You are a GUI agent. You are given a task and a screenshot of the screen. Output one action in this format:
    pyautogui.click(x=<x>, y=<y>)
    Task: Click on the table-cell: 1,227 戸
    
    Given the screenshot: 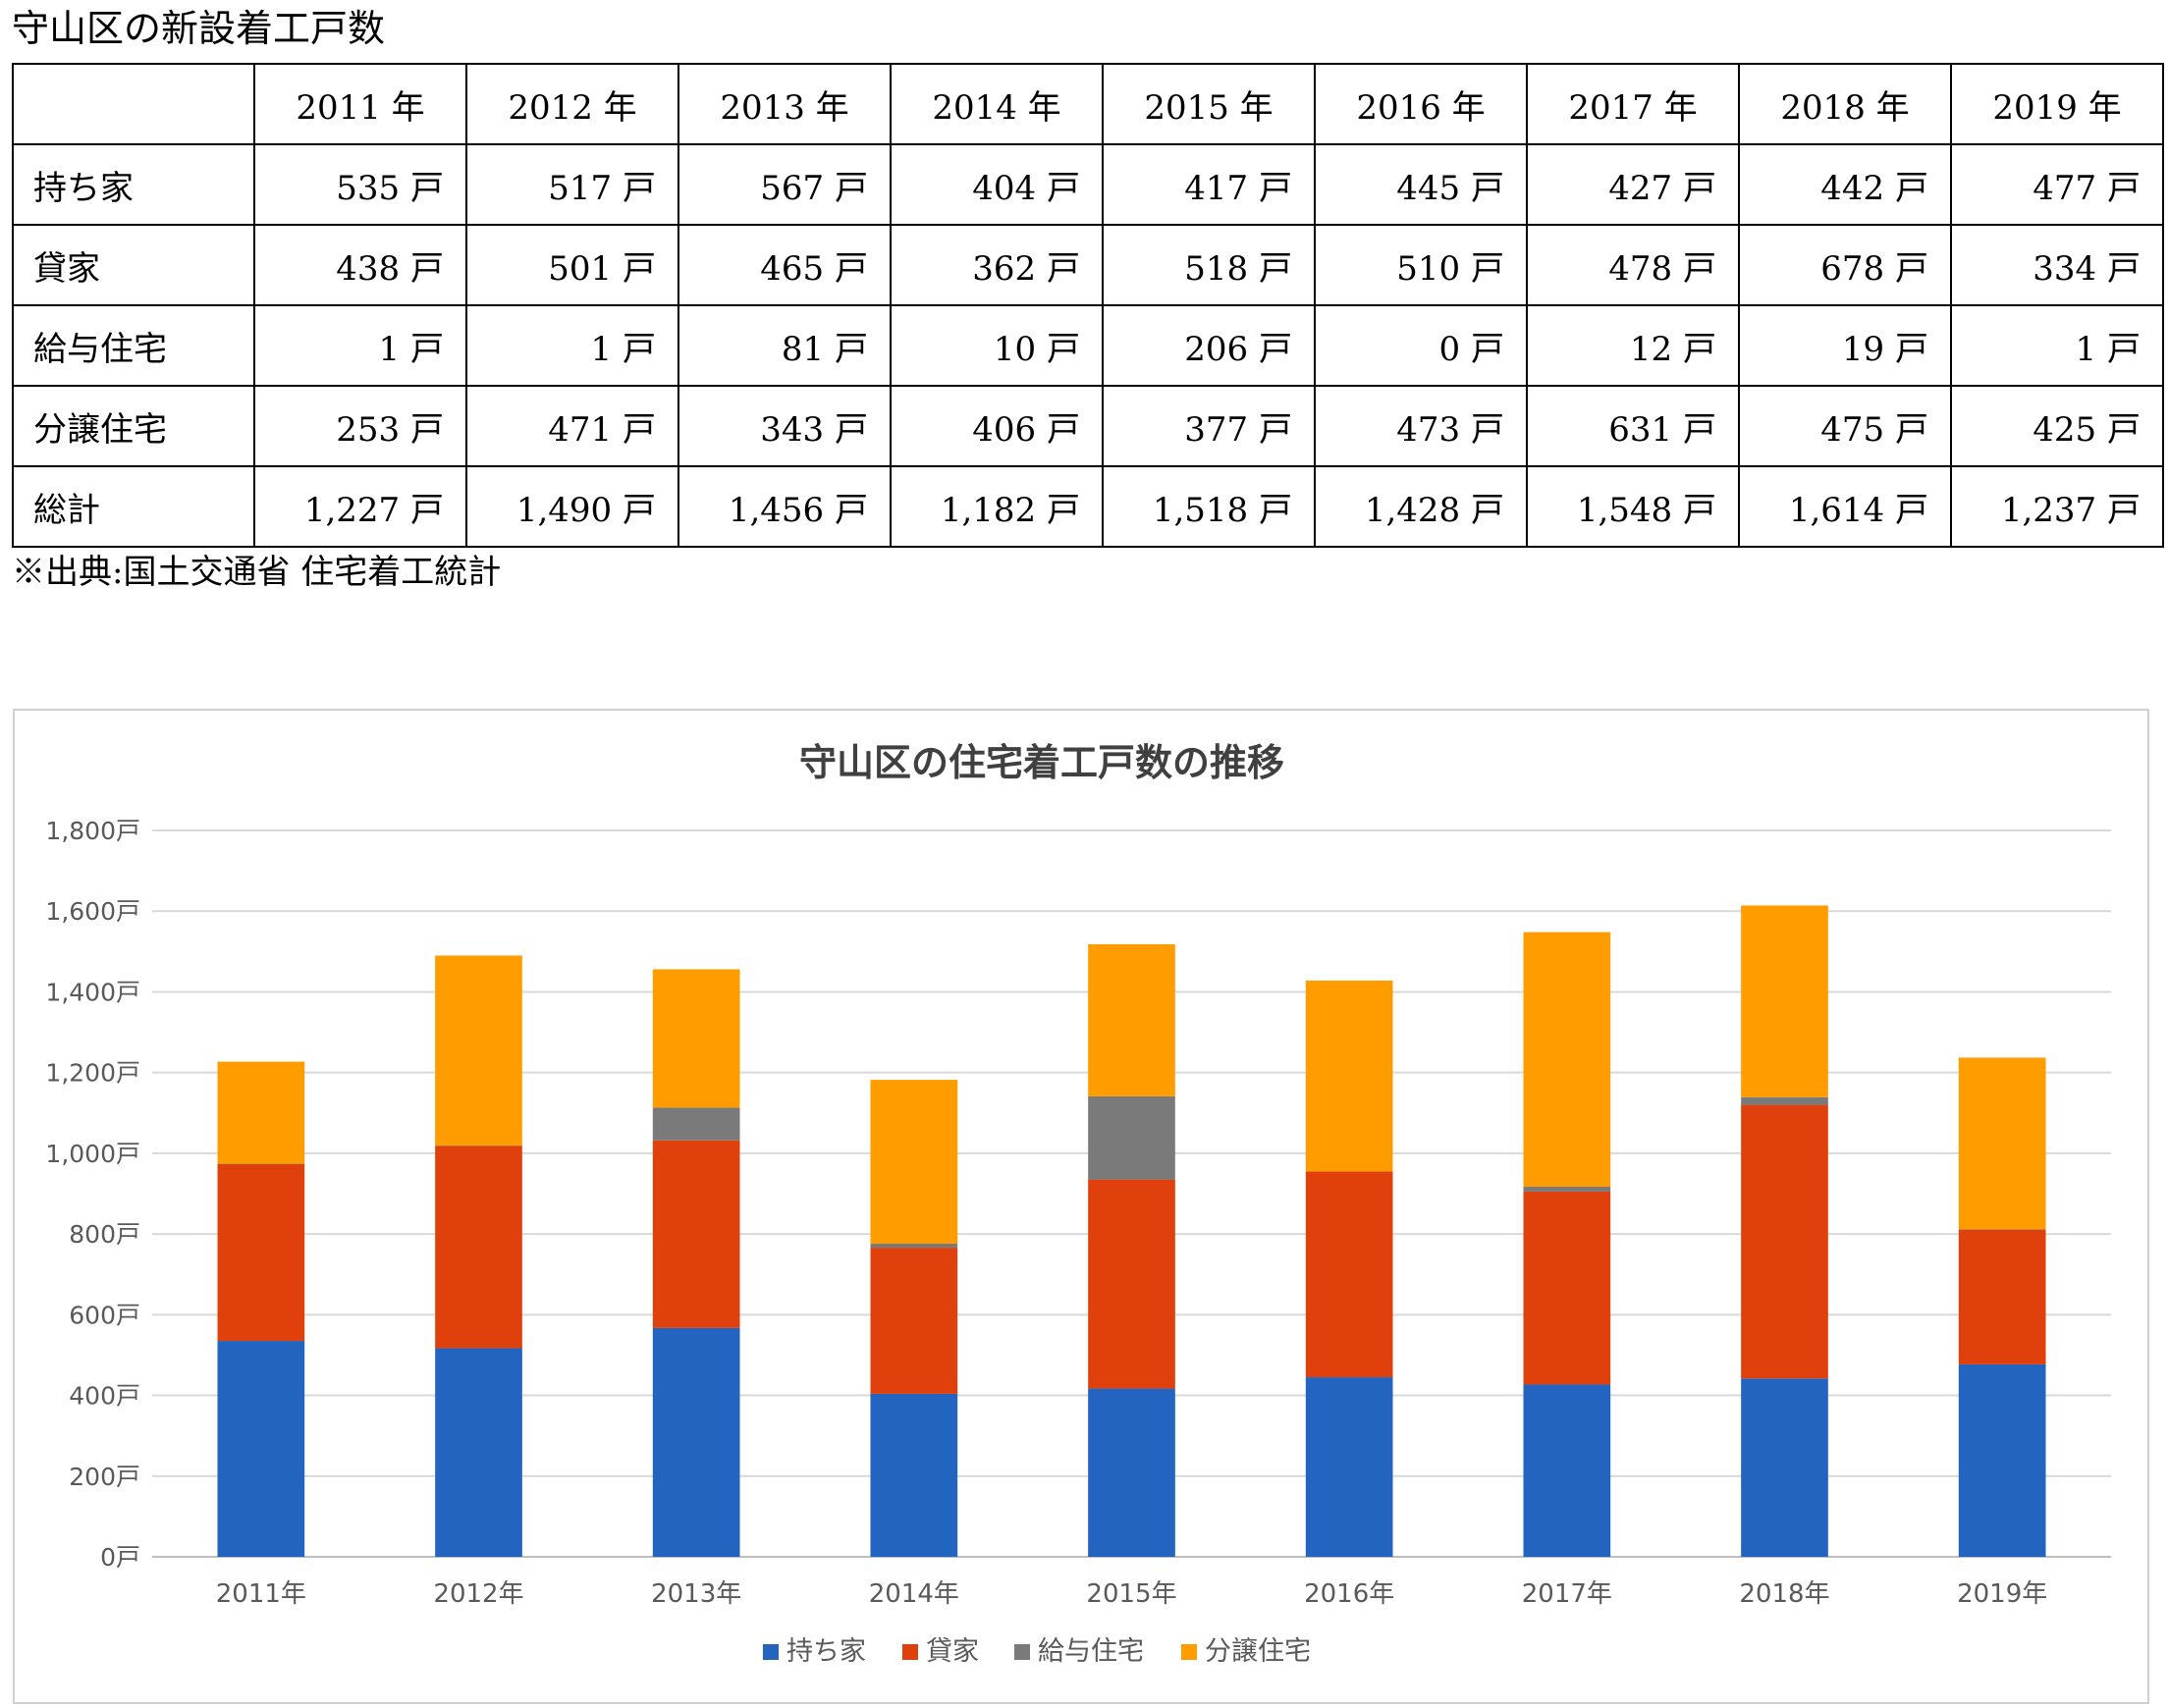 What is the action you would take?
    pyautogui.click(x=360, y=507)
    